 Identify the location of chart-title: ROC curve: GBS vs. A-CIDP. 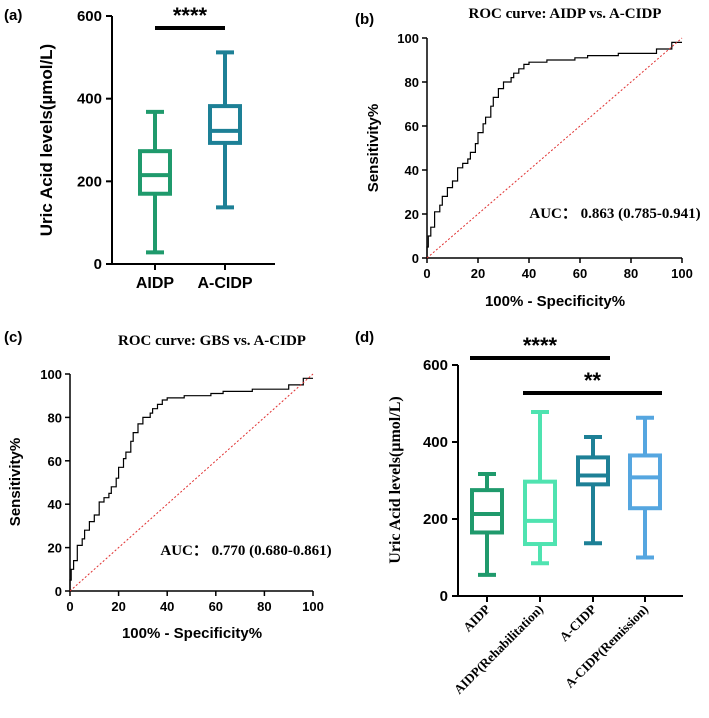
(212, 341).